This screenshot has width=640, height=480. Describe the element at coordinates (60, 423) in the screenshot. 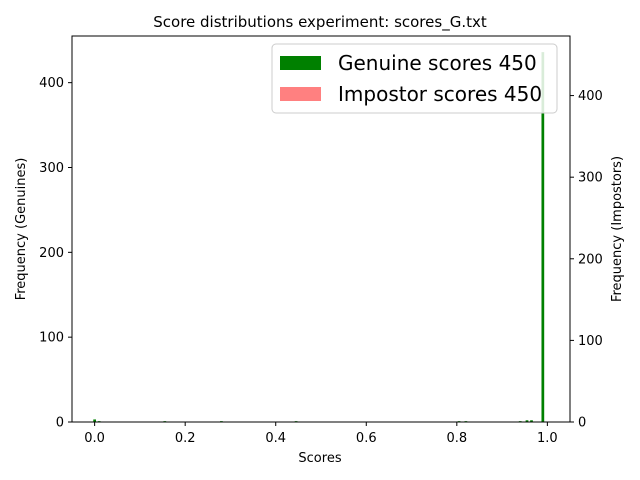

I see `y-left-tick-label: 0` at that location.